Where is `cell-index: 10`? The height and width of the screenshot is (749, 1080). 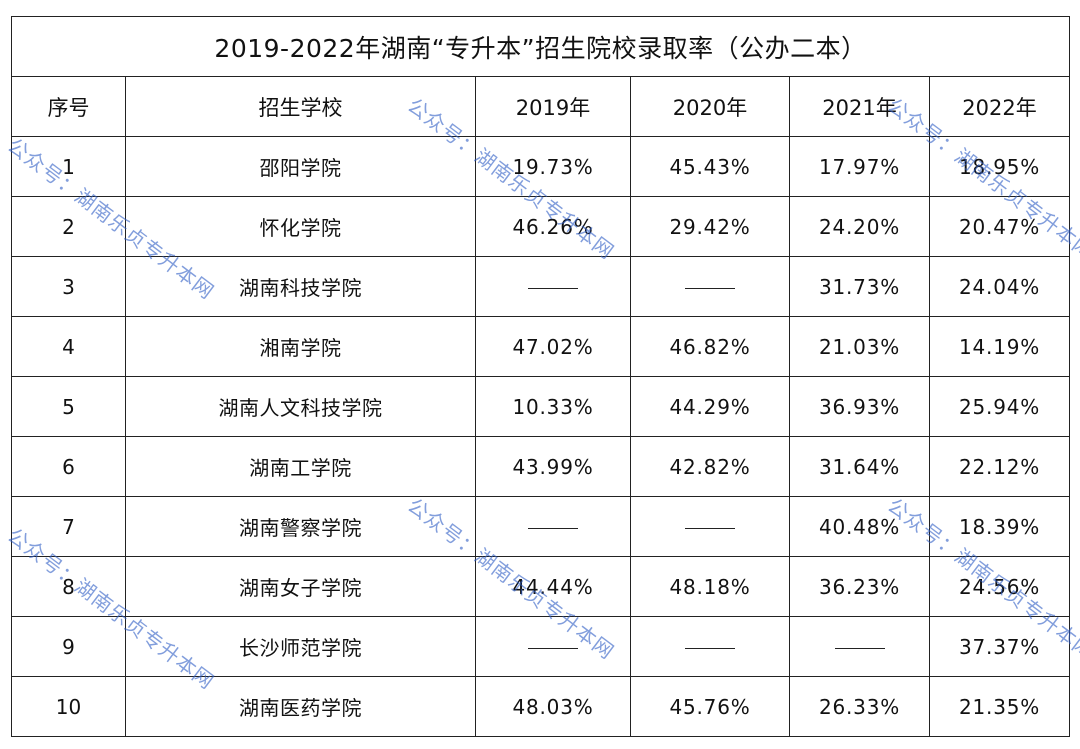 cell-index: 10 is located at coordinates (68, 706).